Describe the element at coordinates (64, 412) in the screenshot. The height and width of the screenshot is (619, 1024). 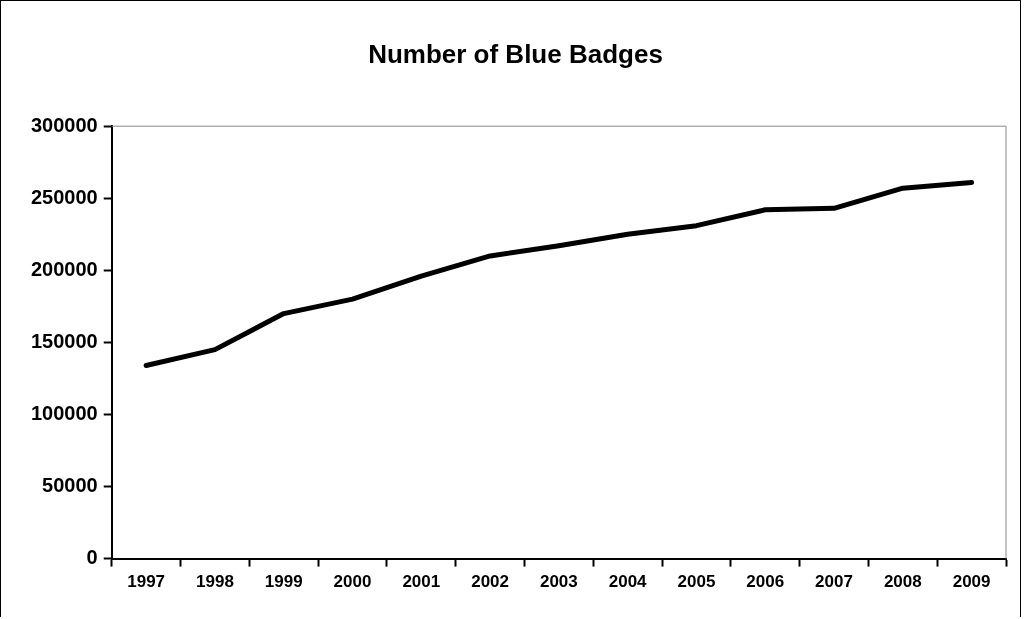
I see `y-tick-label: 100000` at that location.